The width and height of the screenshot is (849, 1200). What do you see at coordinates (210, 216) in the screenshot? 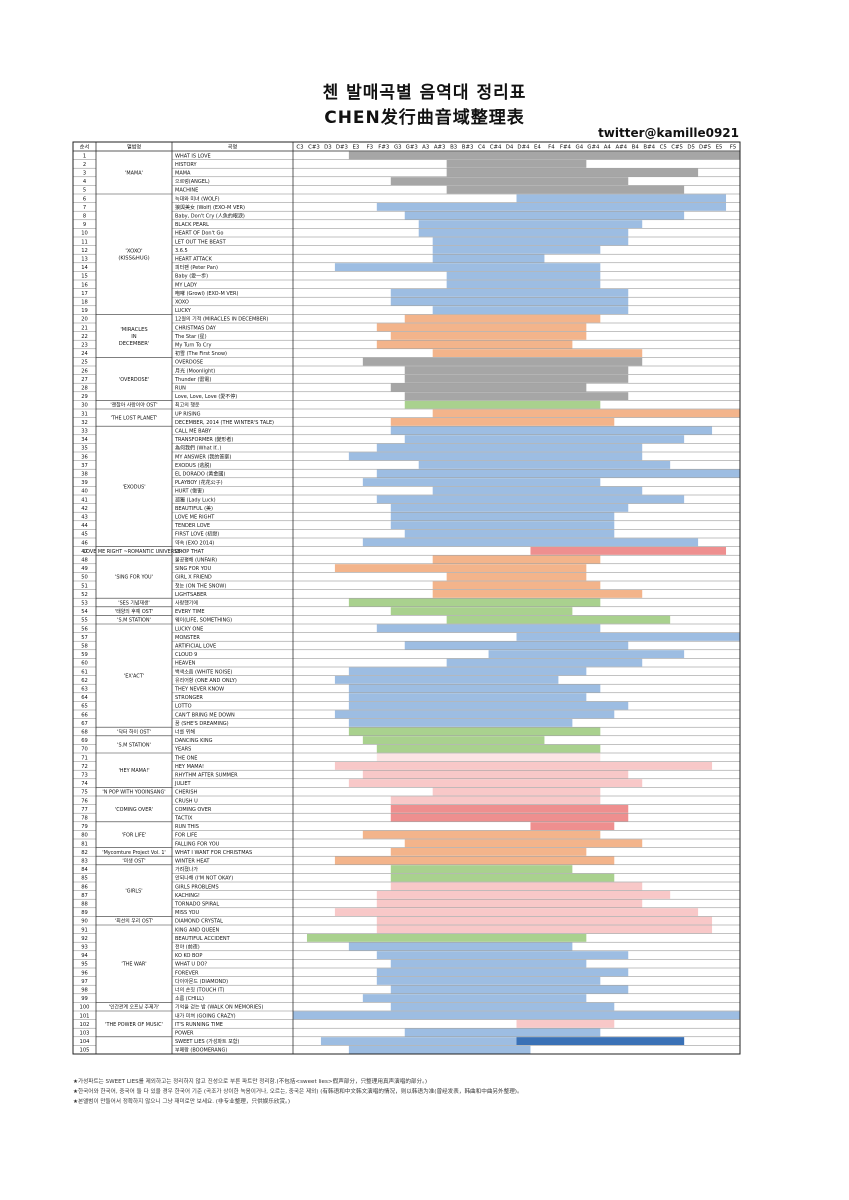
I see `song-title: Baby, Don't Cry (人魚的眼淚)` at bounding box center [210, 216].